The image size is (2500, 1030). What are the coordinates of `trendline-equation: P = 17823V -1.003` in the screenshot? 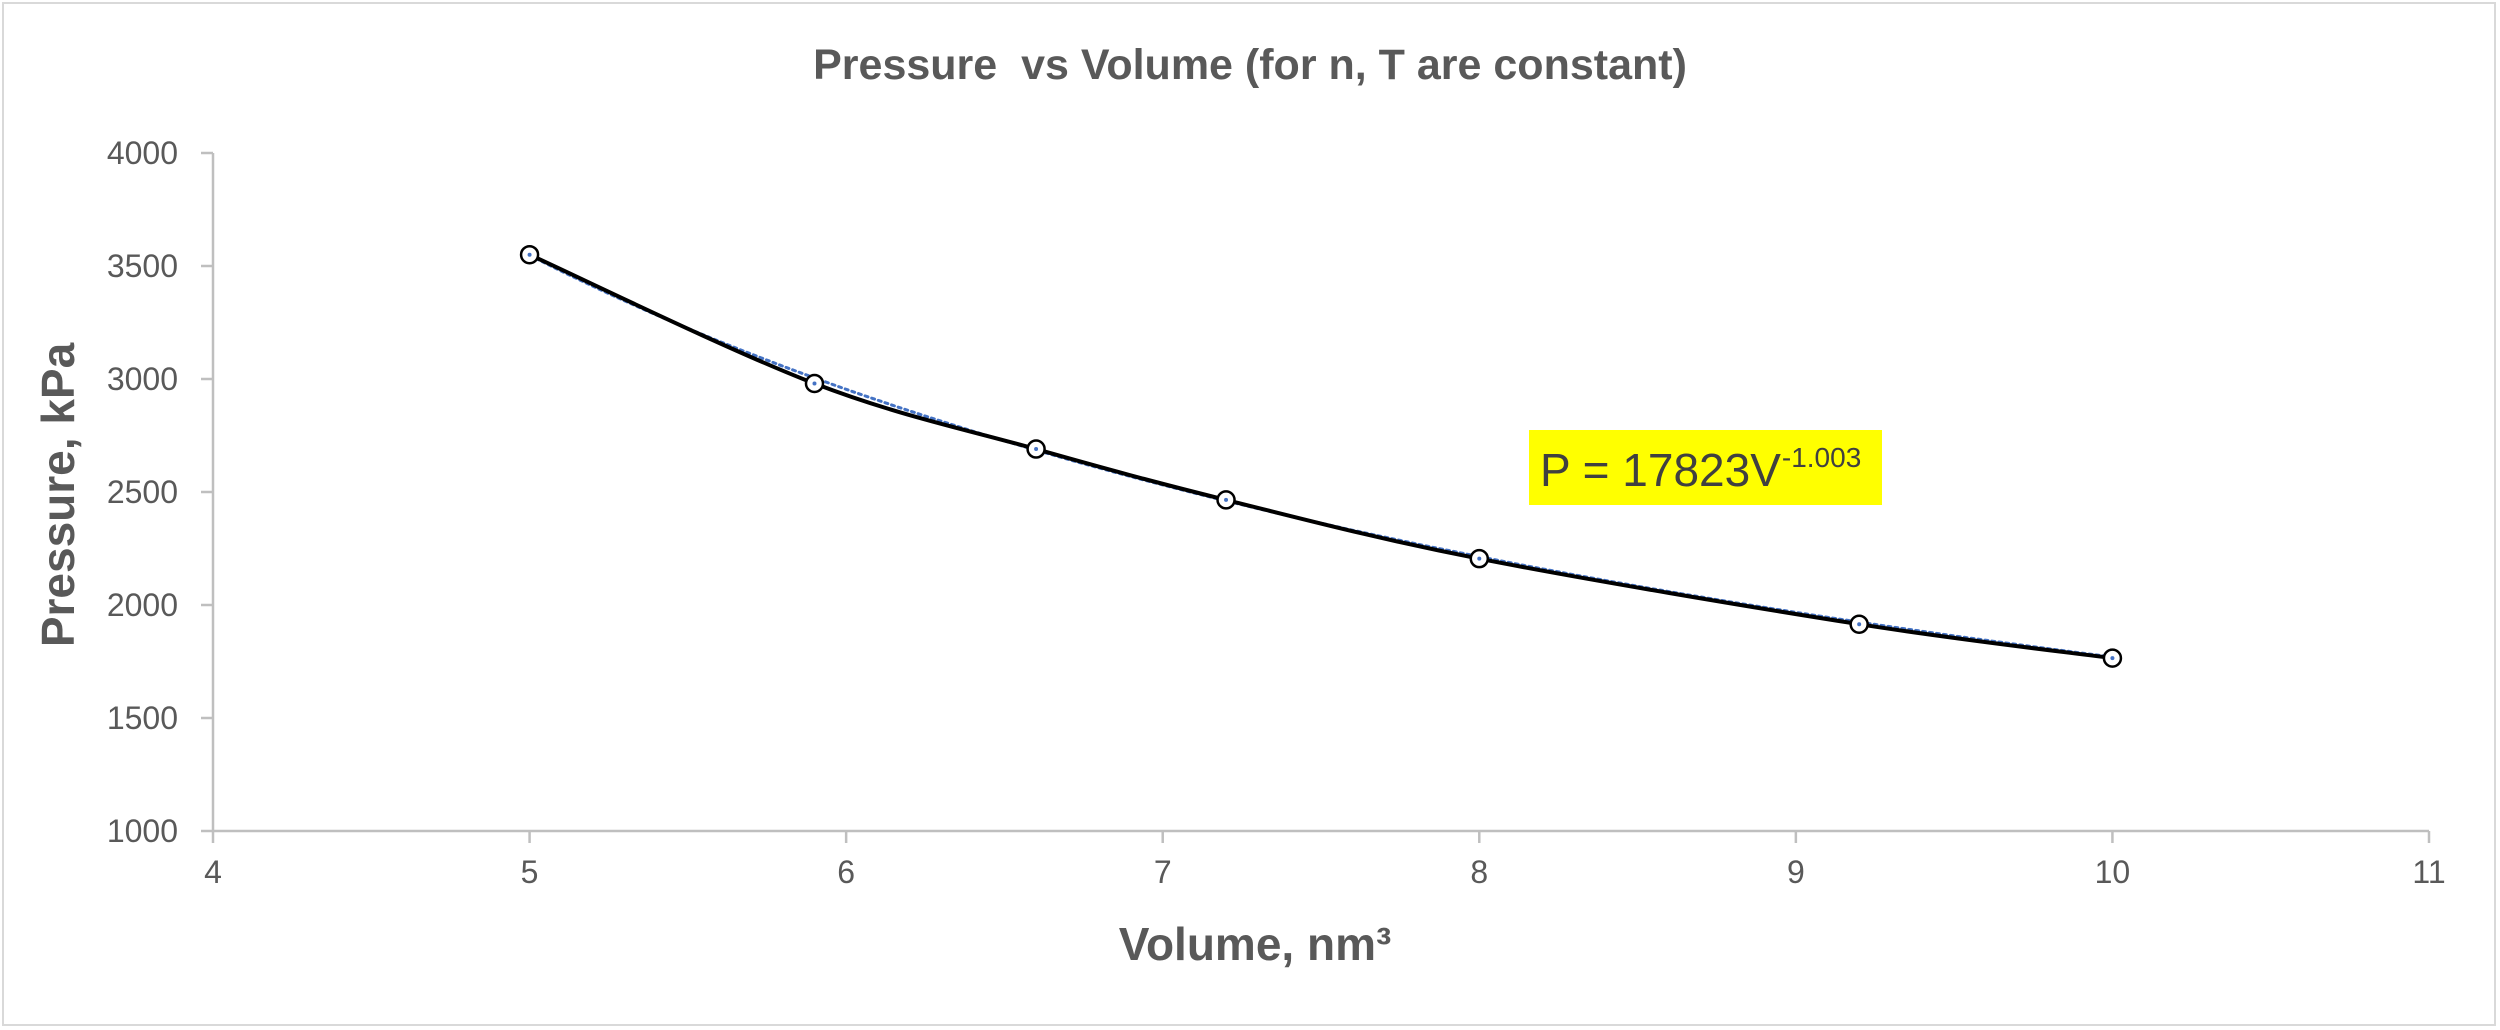 It's located at (1705, 467).